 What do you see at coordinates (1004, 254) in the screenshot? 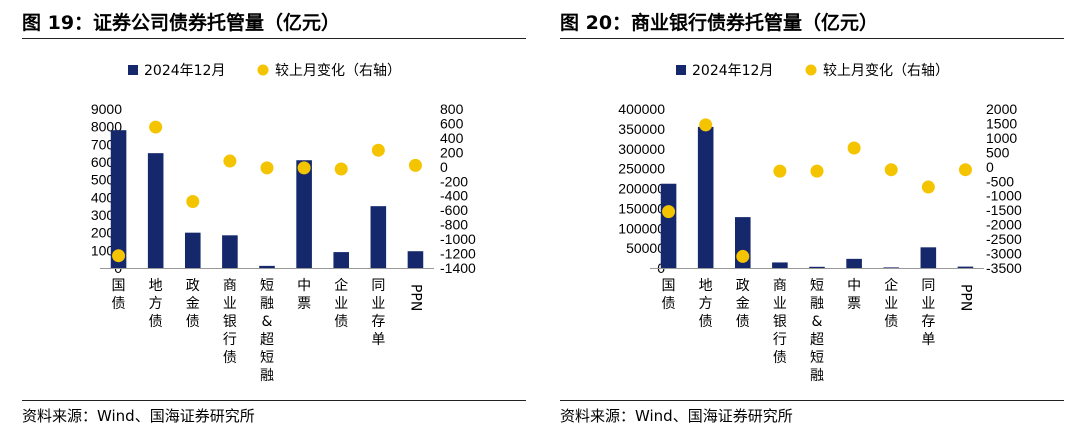
I see `y-tick-label-right: -3000` at bounding box center [1004, 254].